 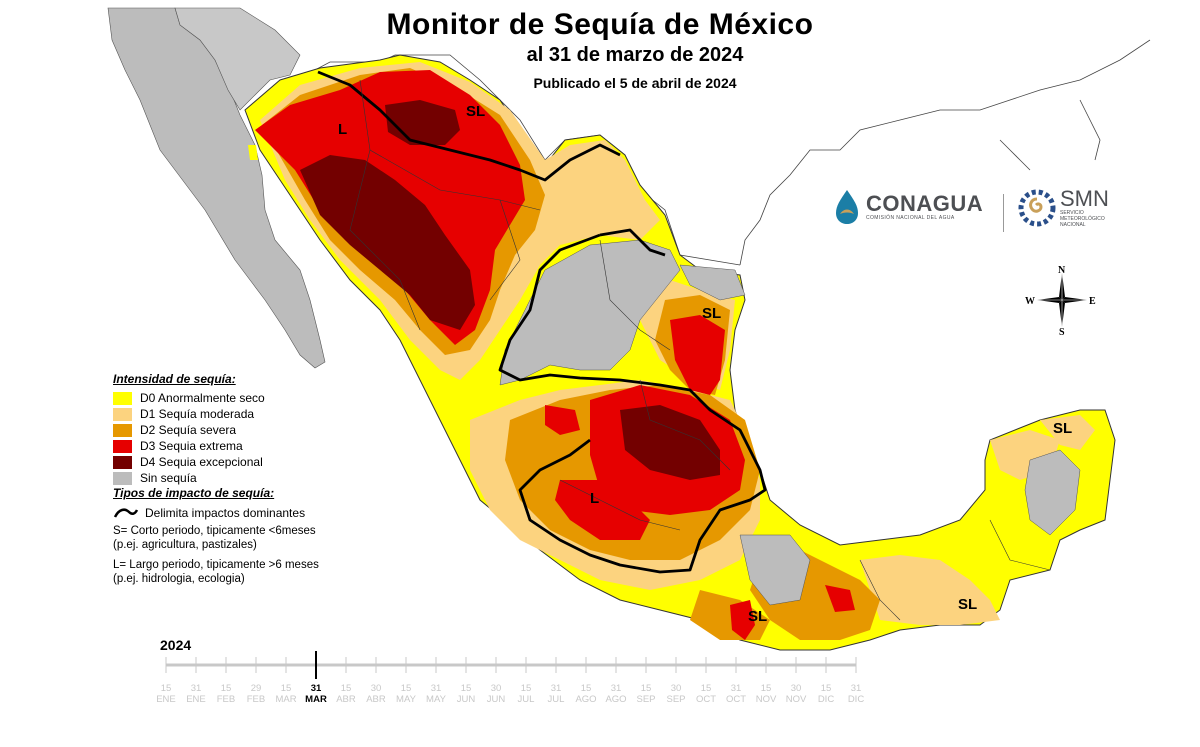 I want to click on timeline-tick-label: 30 JUN, so click(x=496, y=694).